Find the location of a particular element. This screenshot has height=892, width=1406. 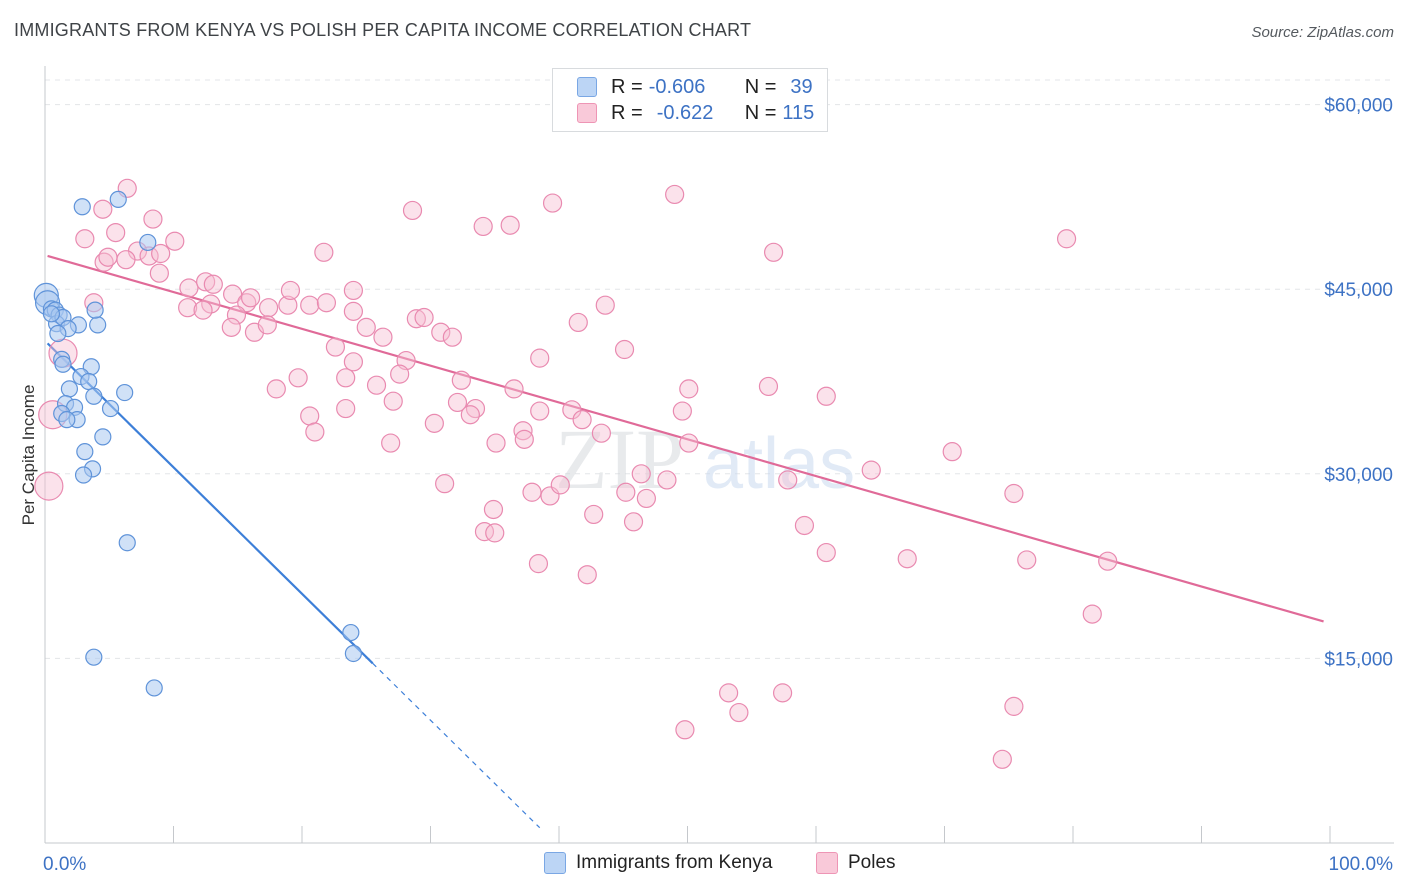

kenya-points is located at coordinates (197, 443).